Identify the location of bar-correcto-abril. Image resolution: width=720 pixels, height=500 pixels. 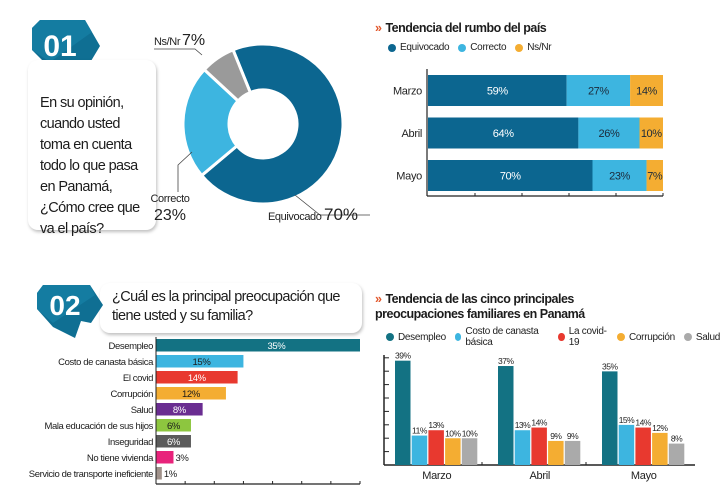
(609, 133).